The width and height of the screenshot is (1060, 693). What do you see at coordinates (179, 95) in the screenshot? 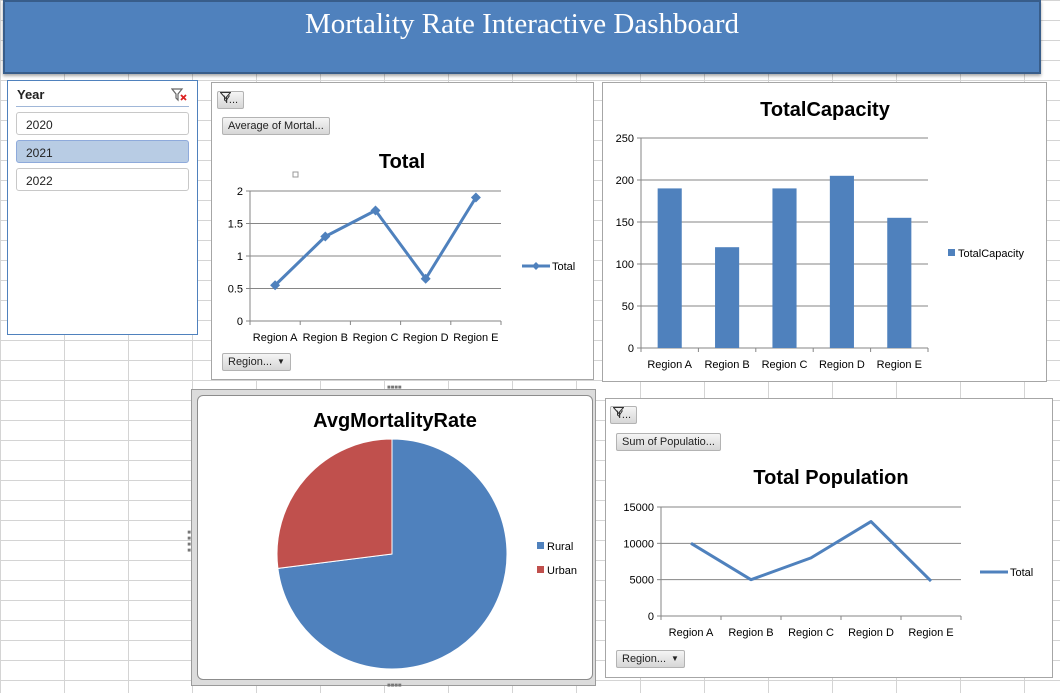
I see `clear-filter-icon` at bounding box center [179, 95].